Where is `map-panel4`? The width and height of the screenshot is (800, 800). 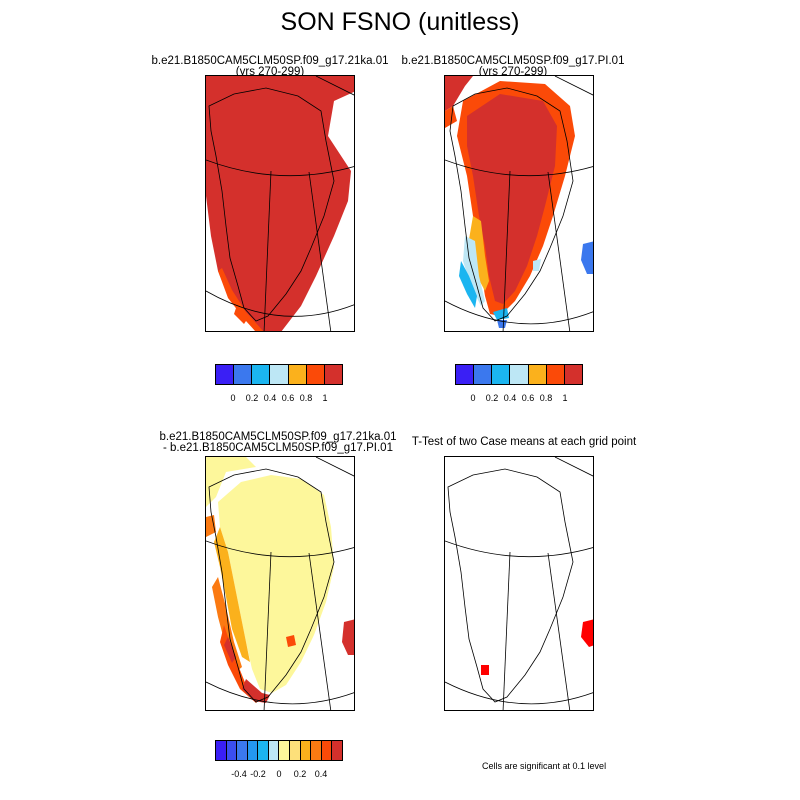 map-panel4 is located at coordinates (519, 583).